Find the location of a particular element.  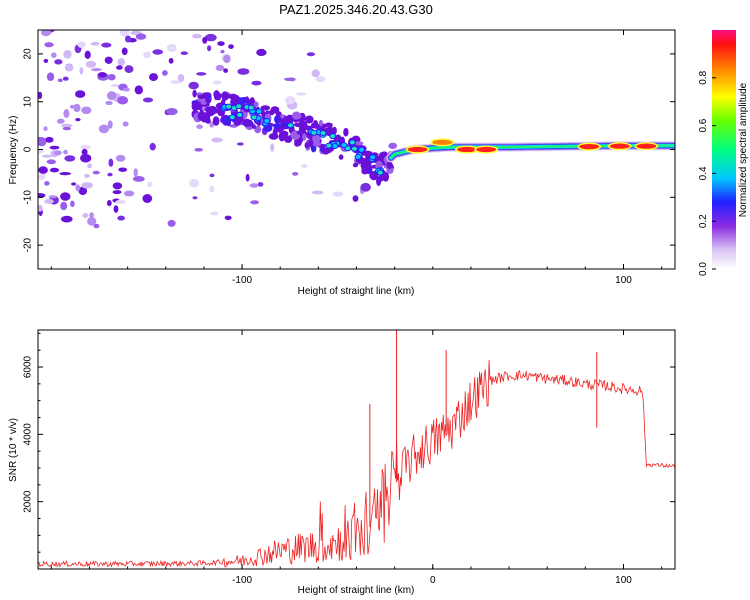

snr-ylabel: SNR (10 * v/v) is located at coordinates (13, 450).